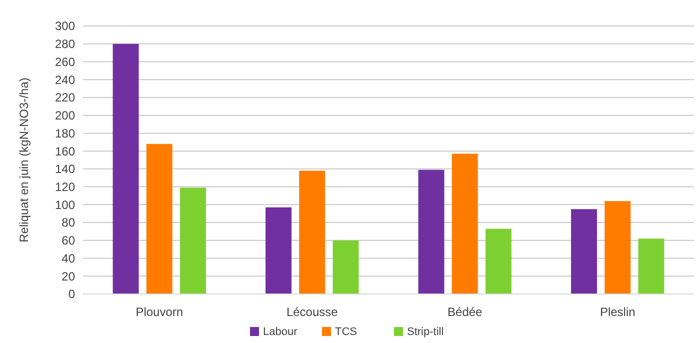 The image size is (700, 343). I want to click on y-tick-label: 140, so click(65, 169).